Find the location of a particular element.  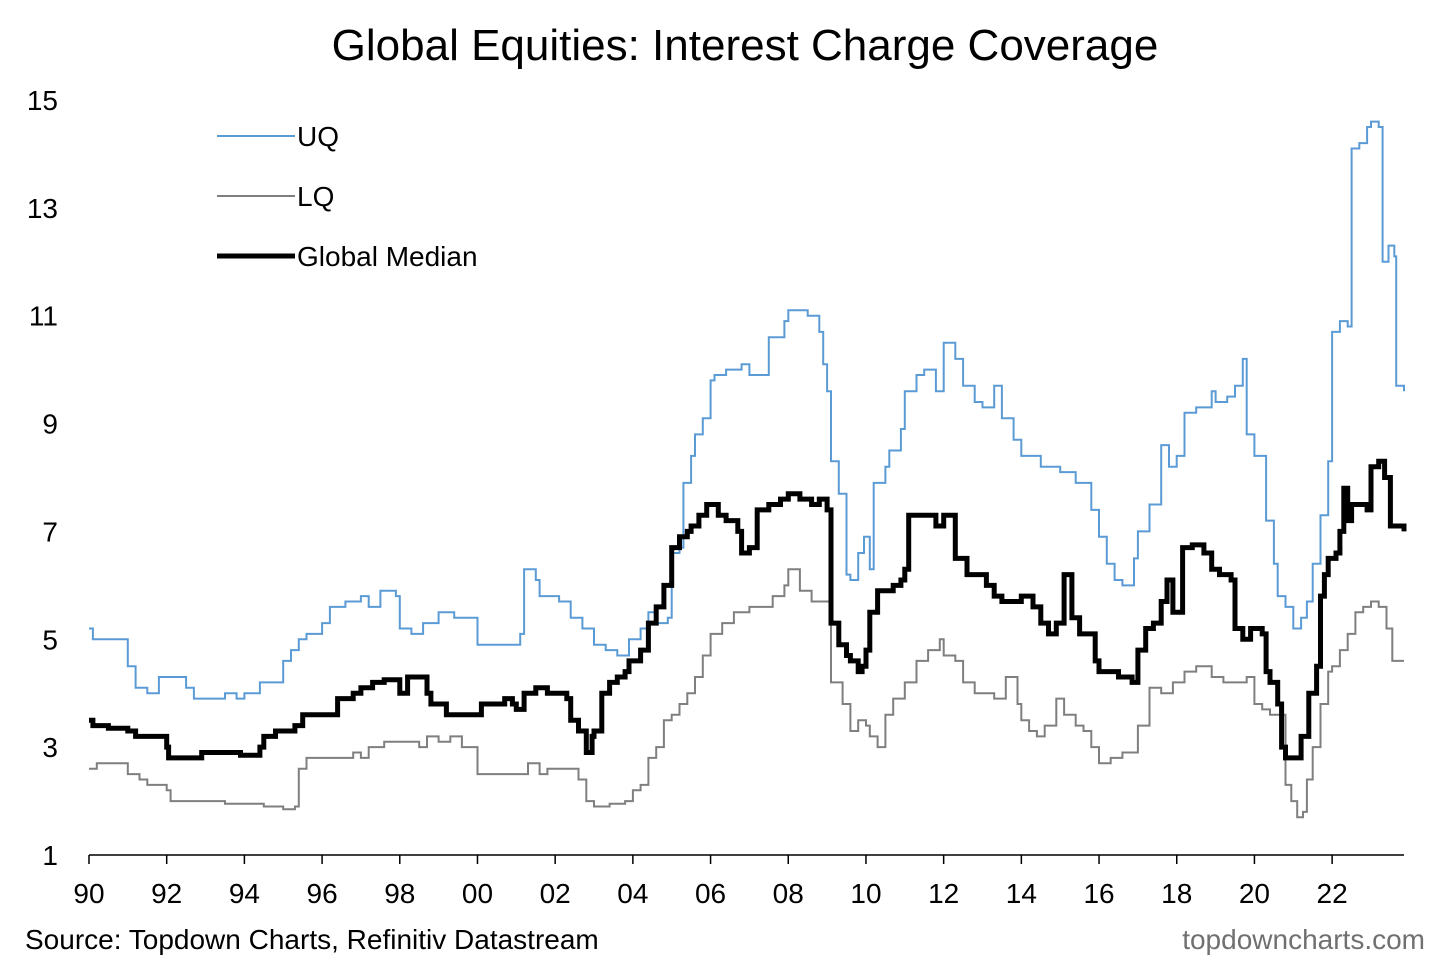

x-tick-label-92: 92 is located at coordinates (166, 893).